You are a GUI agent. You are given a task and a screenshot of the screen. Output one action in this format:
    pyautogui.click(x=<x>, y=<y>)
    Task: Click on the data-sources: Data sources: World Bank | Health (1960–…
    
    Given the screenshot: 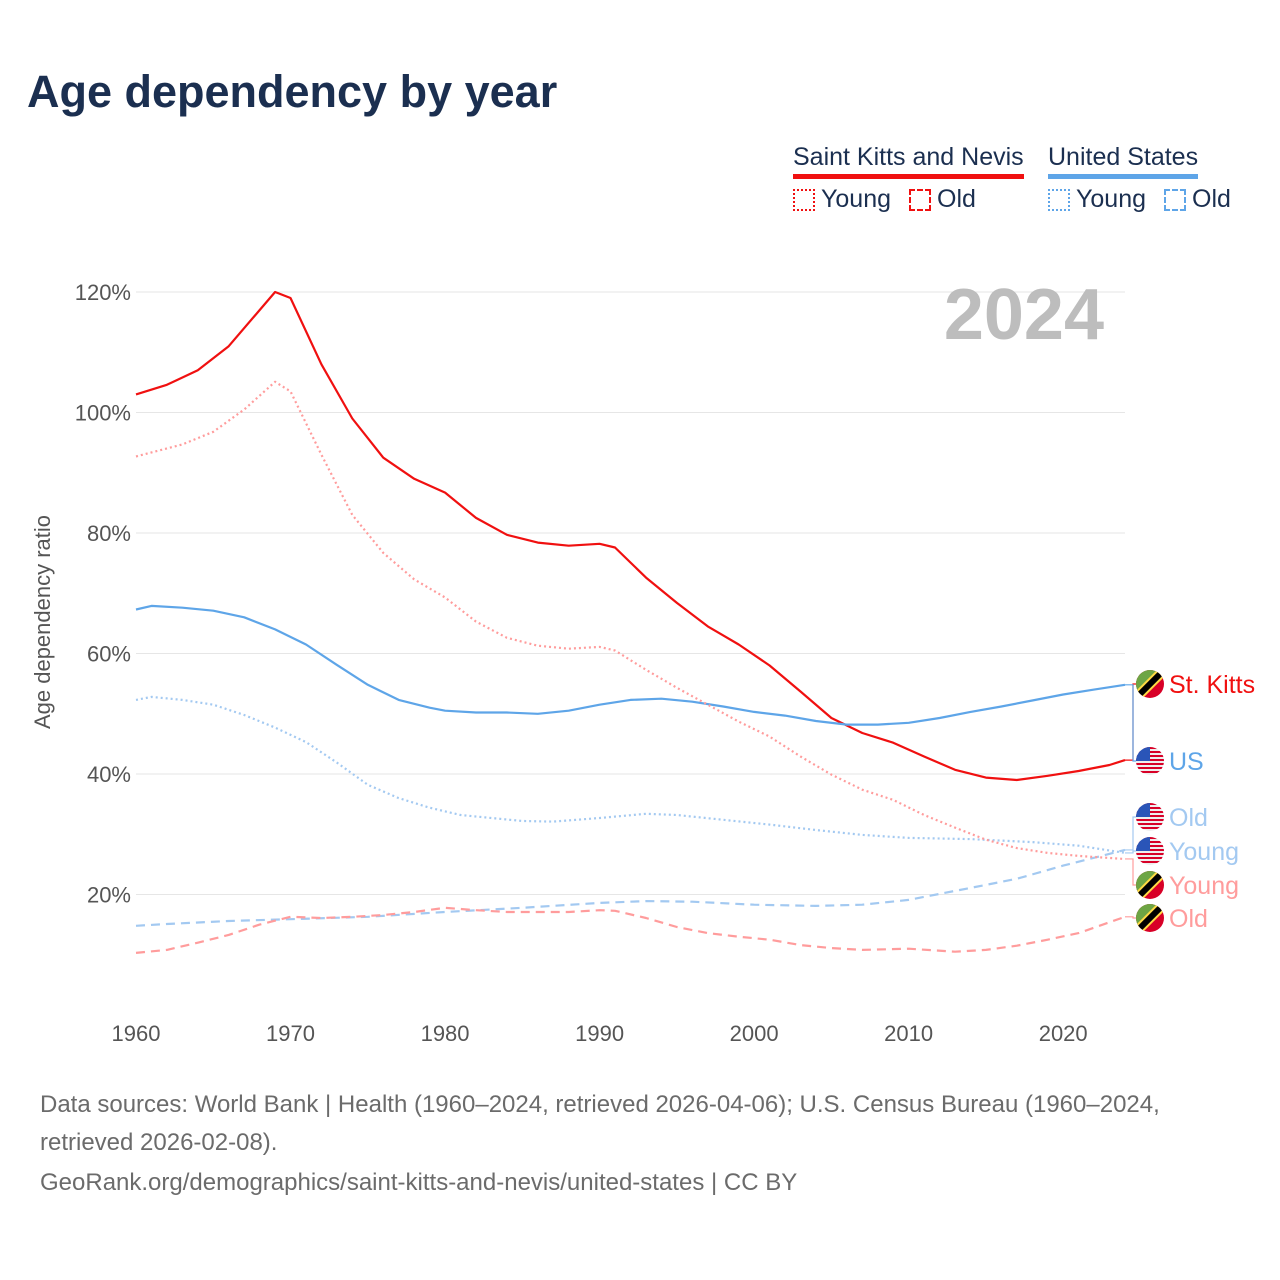 What is the action you would take?
    pyautogui.click(x=600, y=1123)
    